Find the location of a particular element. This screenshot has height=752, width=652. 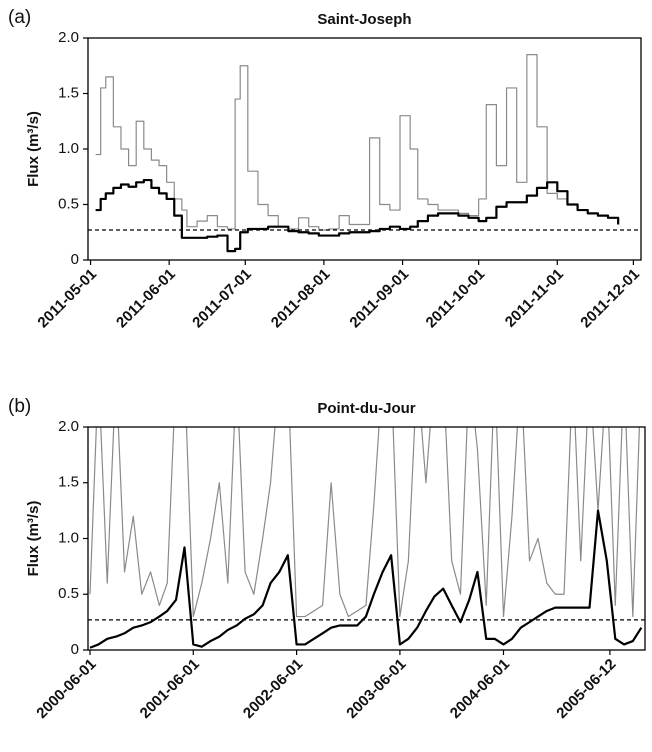

chart-title: Point-du-Jour is located at coordinates (366, 408).